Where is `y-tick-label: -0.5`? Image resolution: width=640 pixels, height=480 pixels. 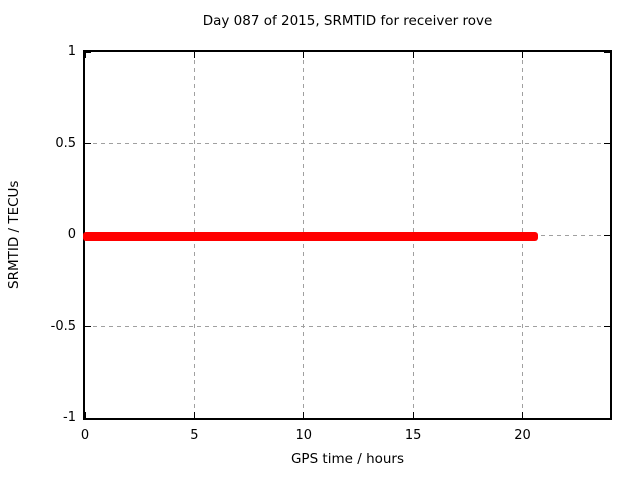 y-tick-label: -0.5 is located at coordinates (63, 326).